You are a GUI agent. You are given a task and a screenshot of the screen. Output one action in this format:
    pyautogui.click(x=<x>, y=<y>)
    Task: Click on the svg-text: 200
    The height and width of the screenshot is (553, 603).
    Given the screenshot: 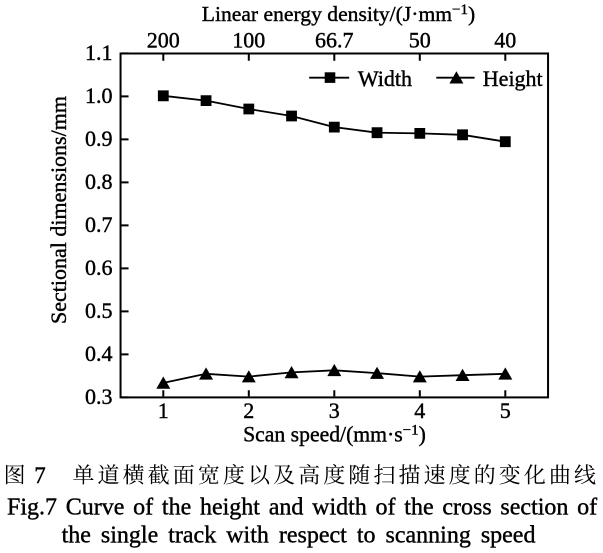 What is the action you would take?
    pyautogui.click(x=163, y=40)
    